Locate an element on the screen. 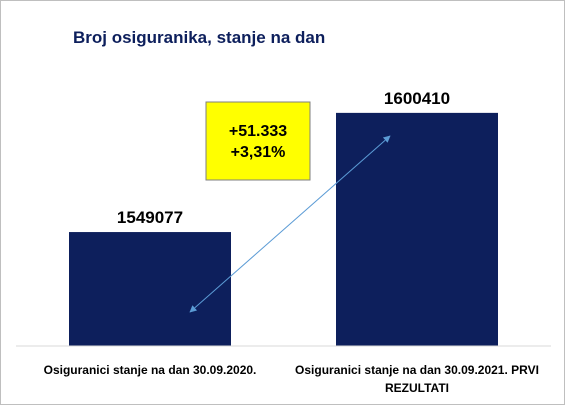  change-annotation: +51.333 +3,31% is located at coordinates (258, 141).